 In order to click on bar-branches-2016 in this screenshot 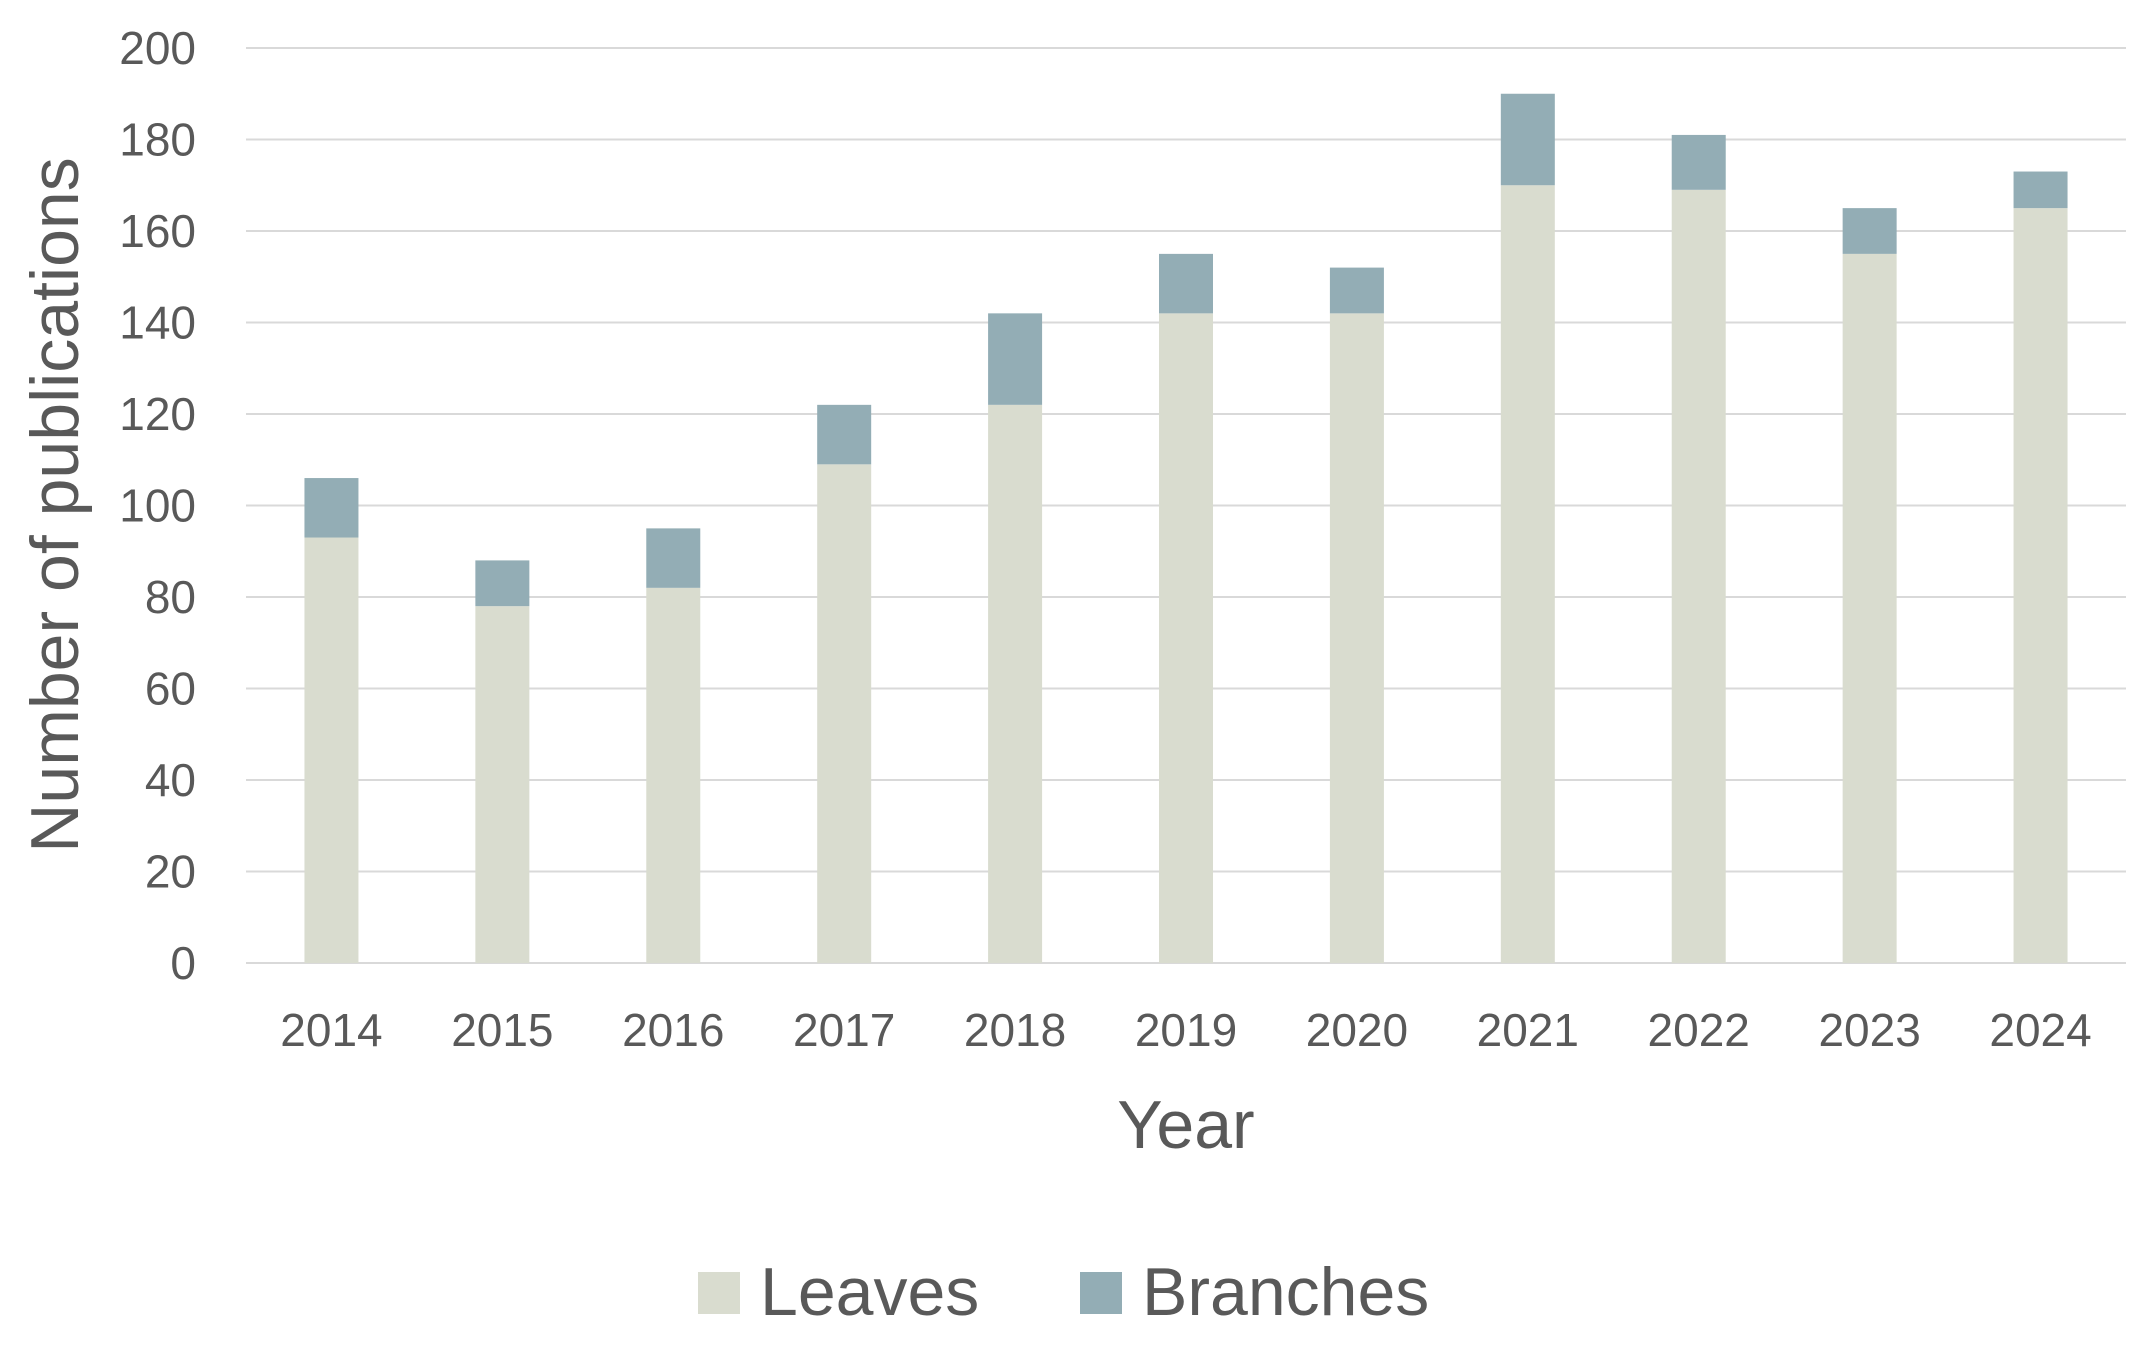, I will do `click(673, 558)`.